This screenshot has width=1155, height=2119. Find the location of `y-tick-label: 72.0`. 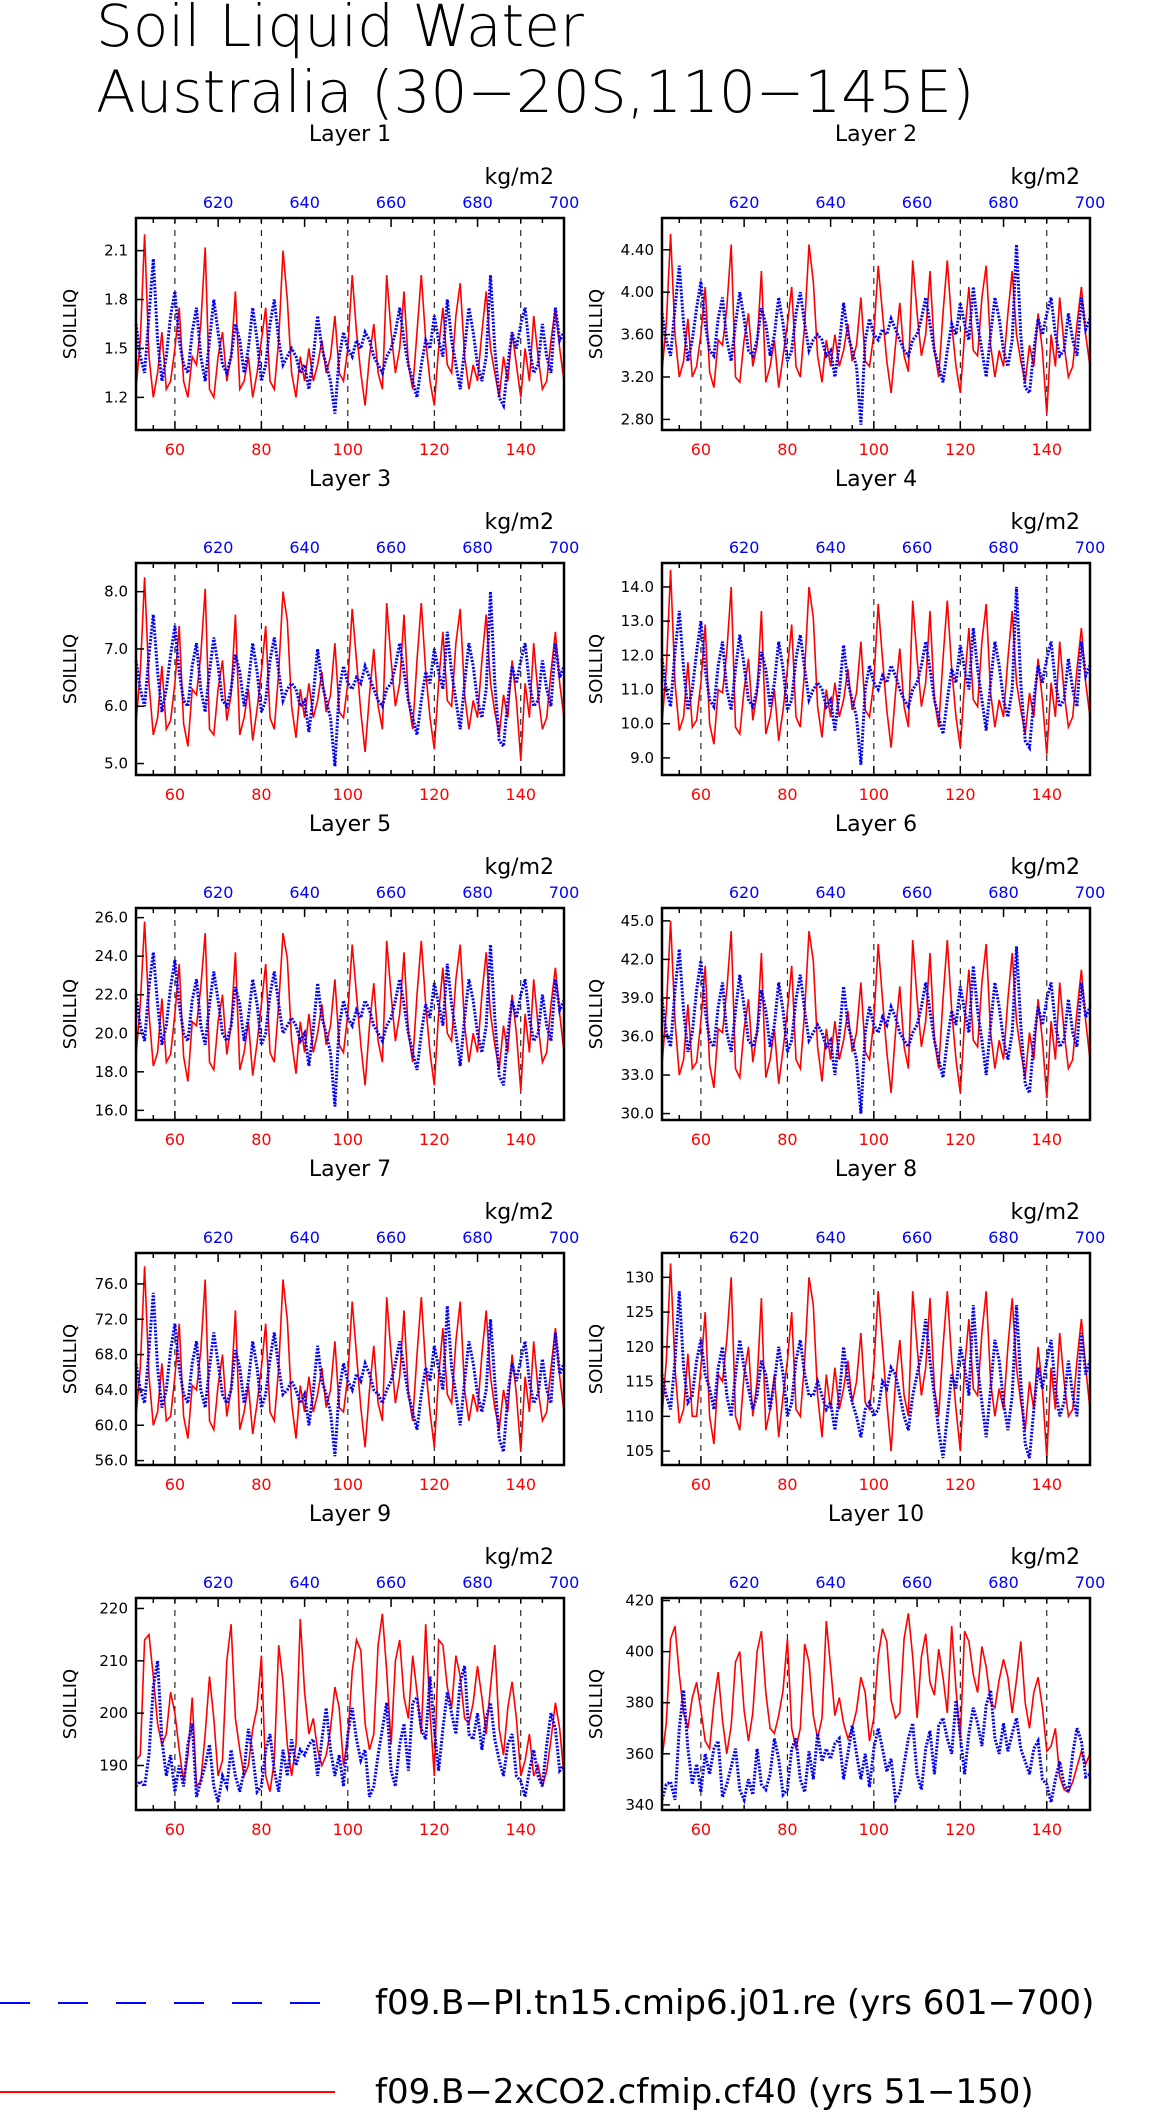

y-tick-label: 72.0 is located at coordinates (111, 1319).